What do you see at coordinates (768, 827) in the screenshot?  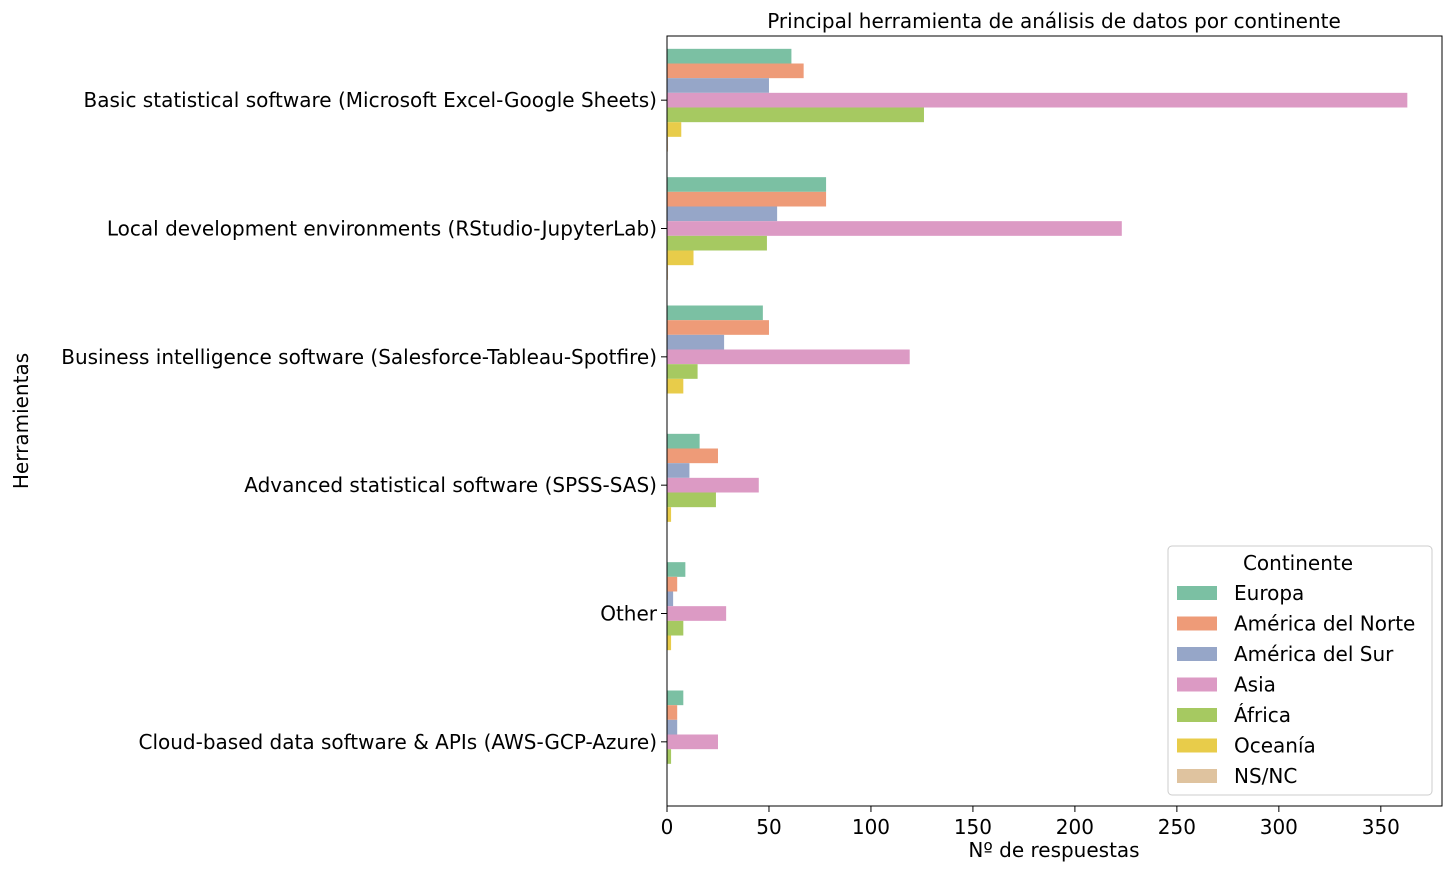 I see `x-tick-label: 50` at bounding box center [768, 827].